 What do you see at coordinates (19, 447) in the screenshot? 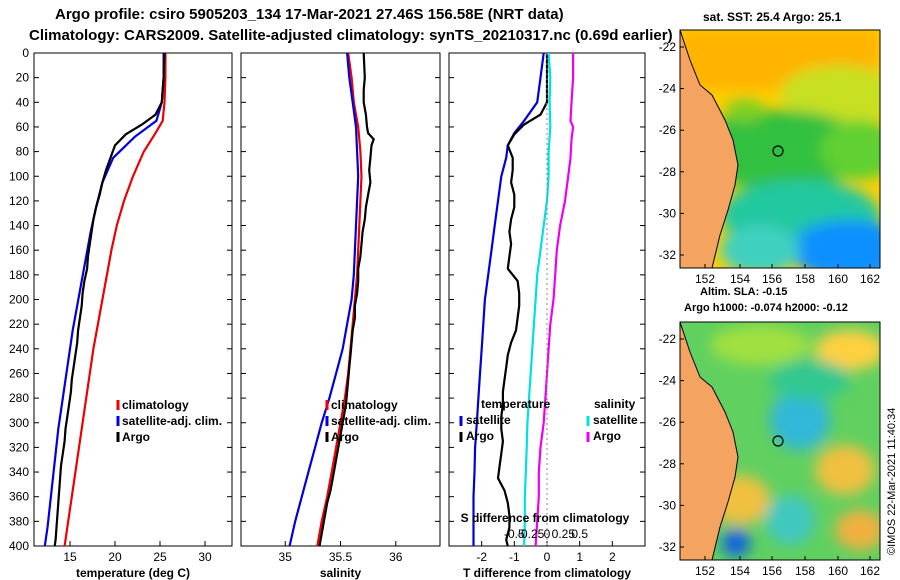
I see `y-tick-label: 320` at bounding box center [19, 447].